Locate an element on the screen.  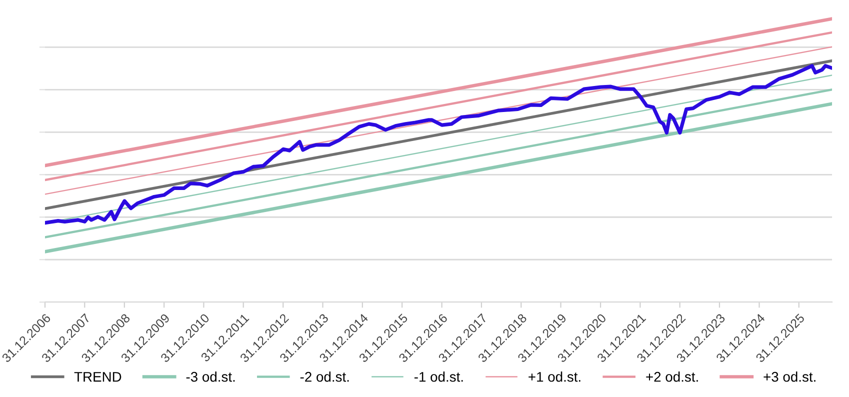
legend-label: +1 od.st. is located at coordinates (554, 377).